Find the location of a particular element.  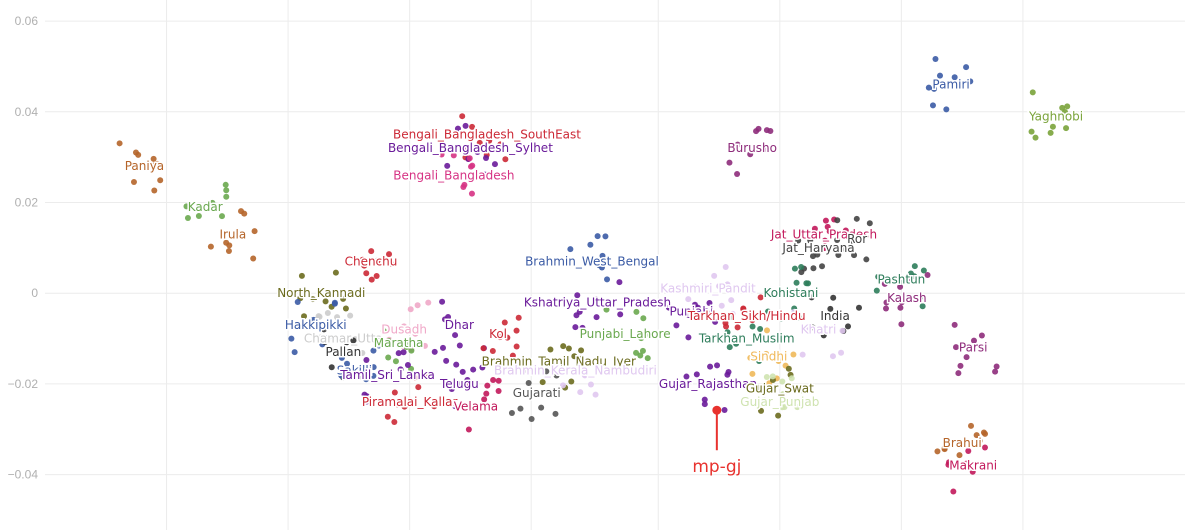

group-label: Ror is located at coordinates (857, 239).